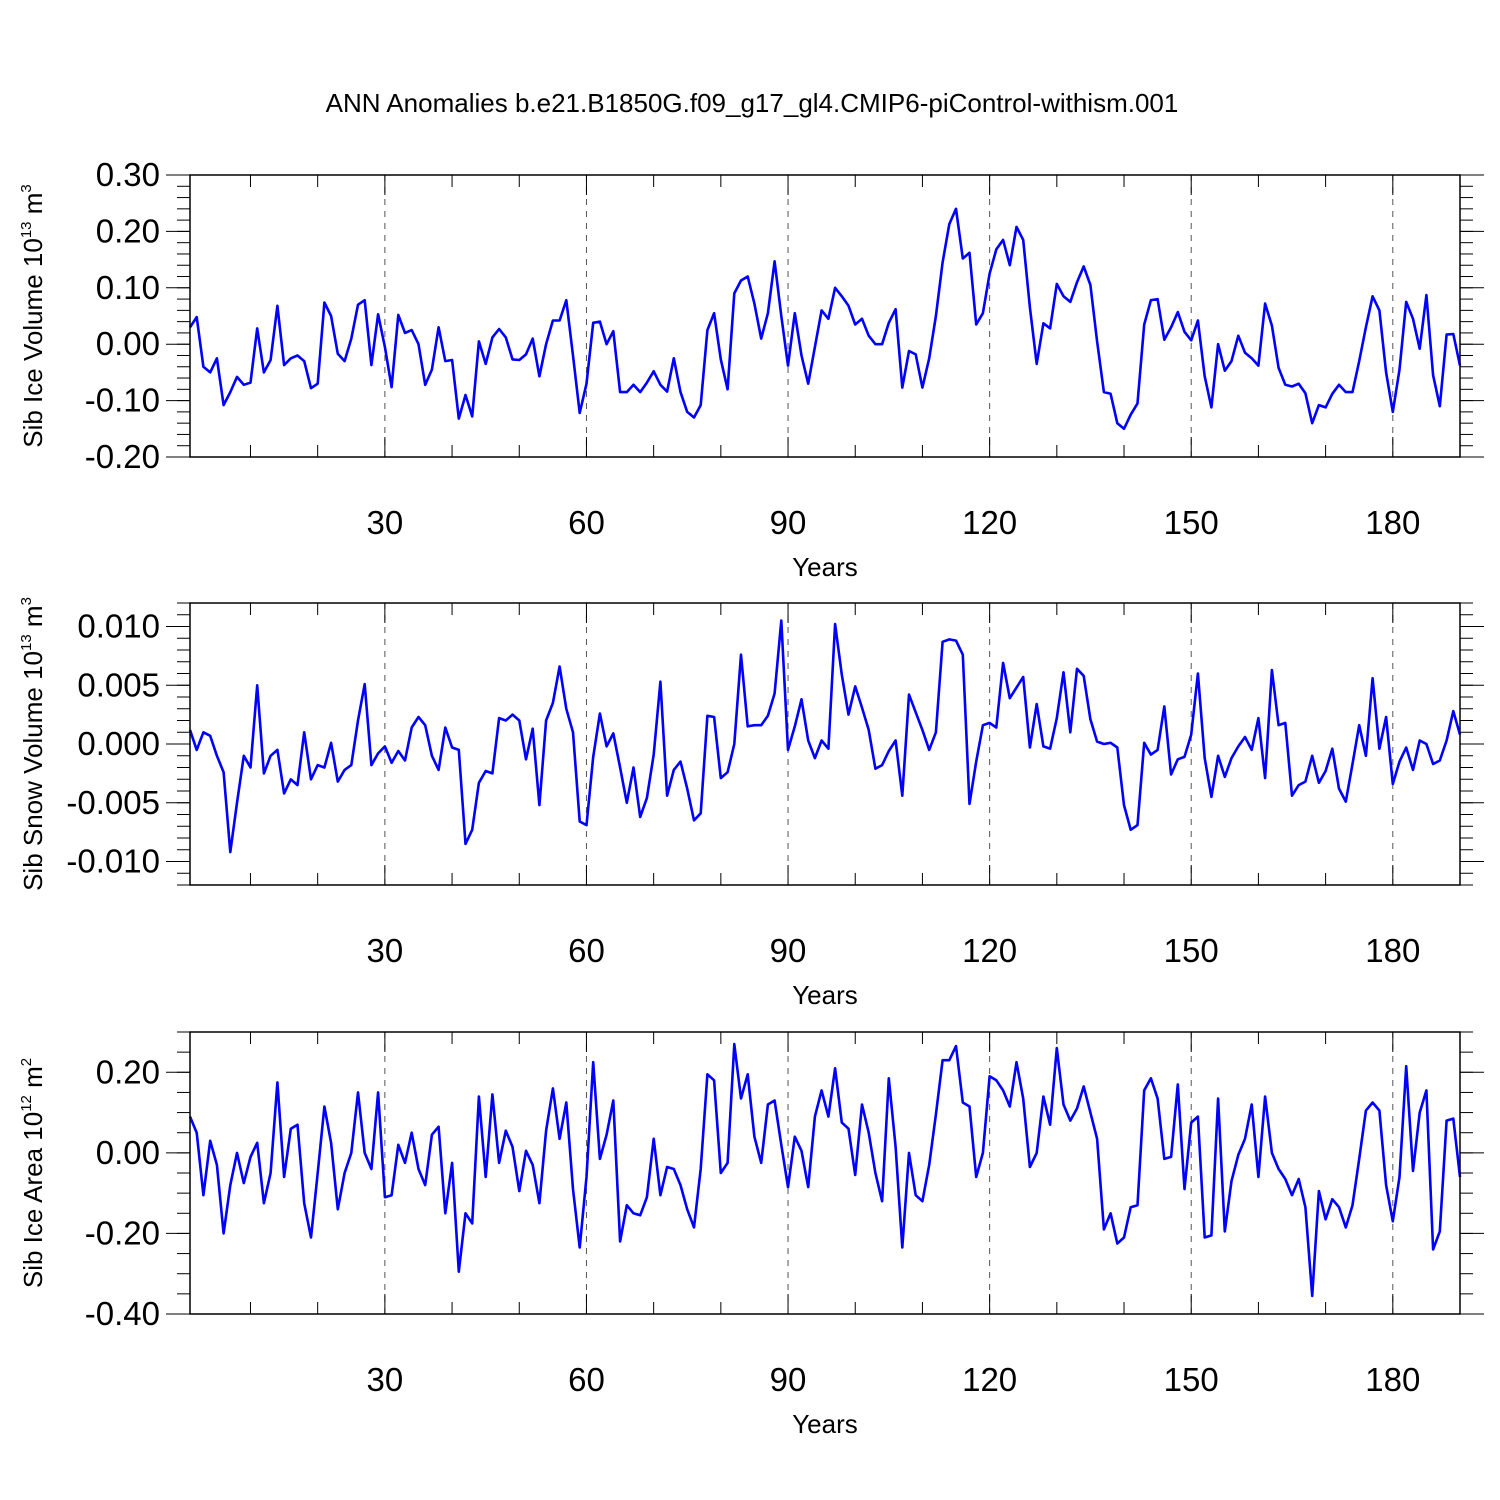 This screenshot has width=1500, height=1500. What do you see at coordinates (33, 1173) in the screenshot?
I see `y-axis-title: Sib Ice Area 1012 m2` at bounding box center [33, 1173].